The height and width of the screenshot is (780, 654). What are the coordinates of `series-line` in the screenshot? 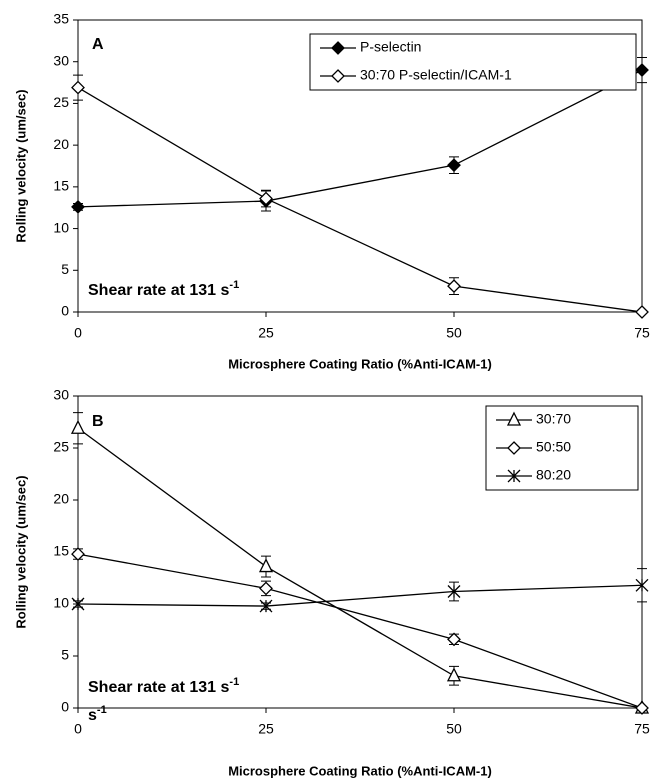 It's located at (360, 595).